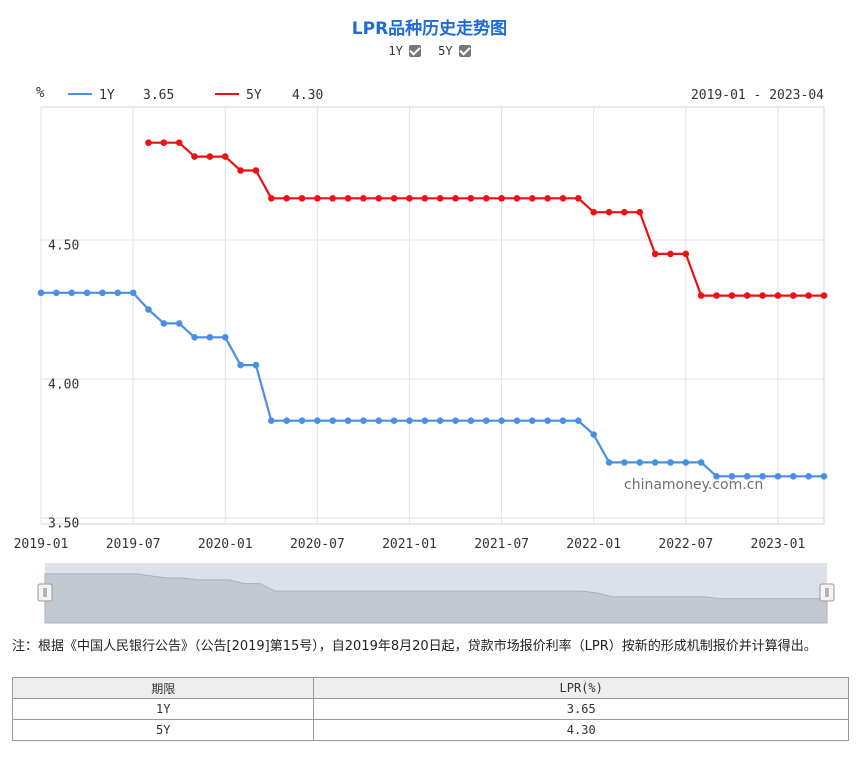  I want to click on legend-1y-value: 3.65, so click(158, 95).